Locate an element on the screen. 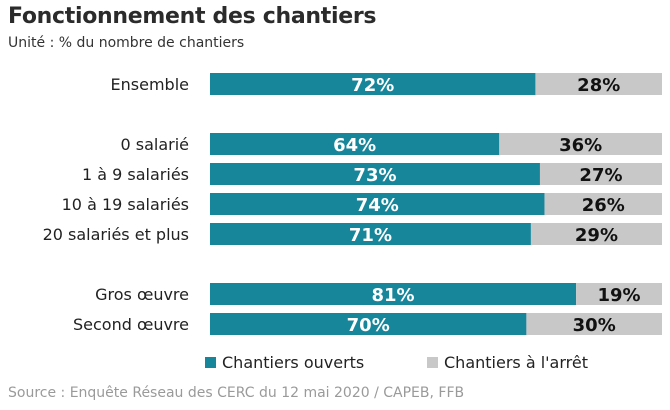  data-label-arret: 28% is located at coordinates (598, 85).